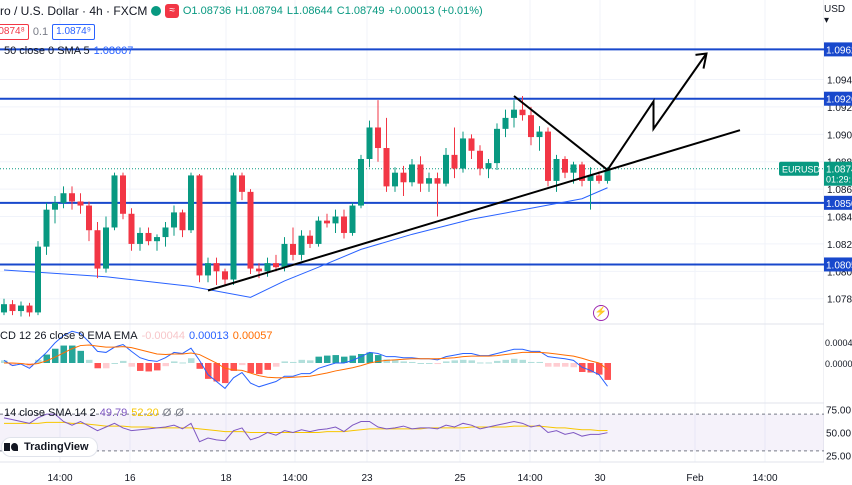 The width and height of the screenshot is (852, 485). What do you see at coordinates (701, 60) in the screenshot?
I see `projection-arrowhead` at bounding box center [701, 60].